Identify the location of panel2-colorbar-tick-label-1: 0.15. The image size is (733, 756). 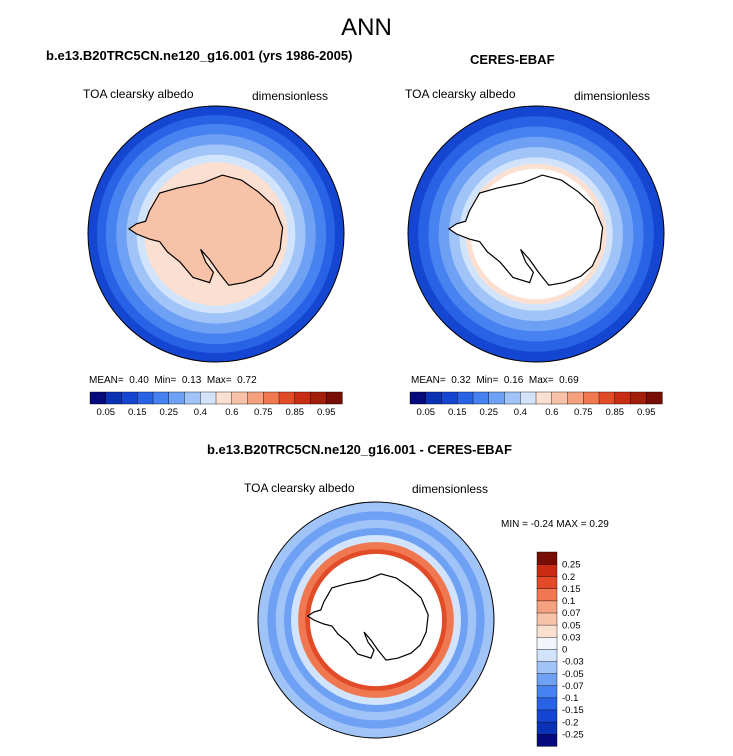
(457, 412).